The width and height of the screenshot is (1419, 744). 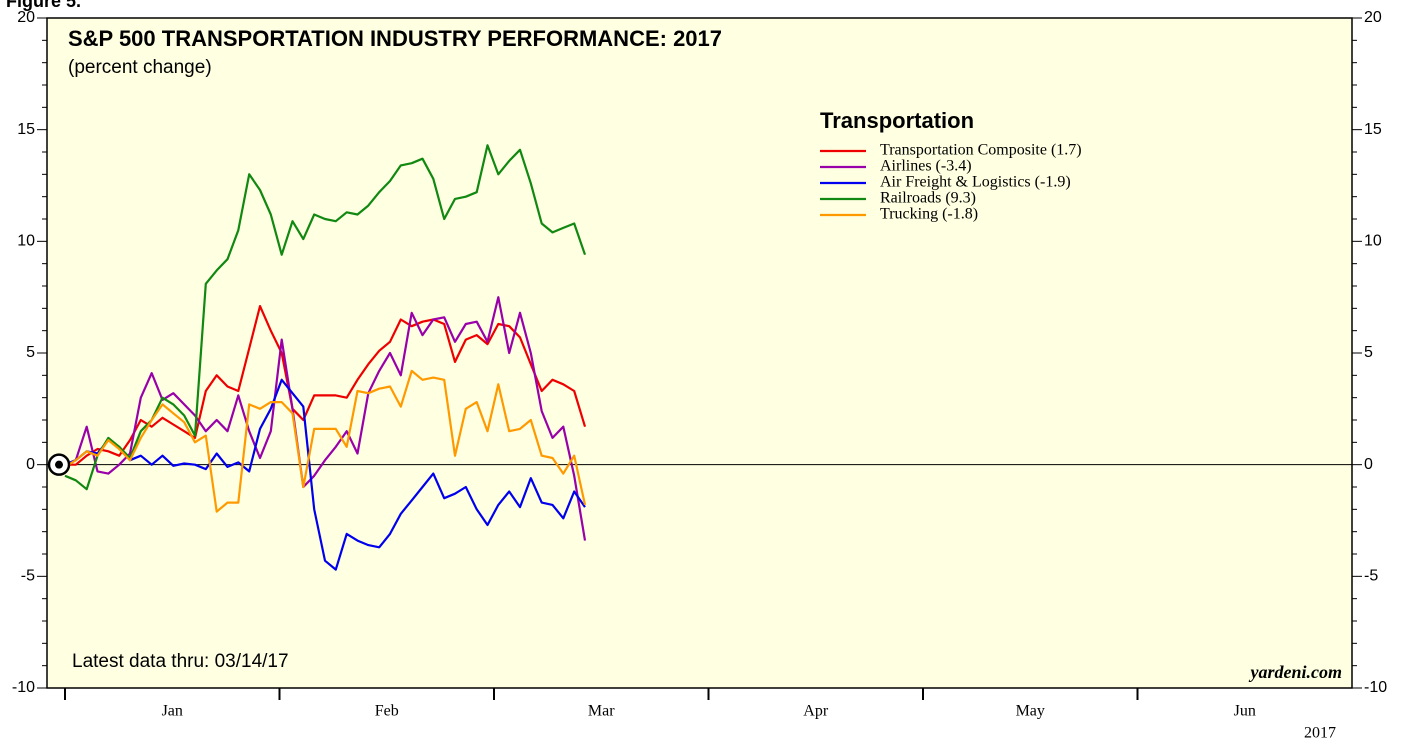 What do you see at coordinates (1368, 464) in the screenshot?
I see `y2-tick-label: 0` at bounding box center [1368, 464].